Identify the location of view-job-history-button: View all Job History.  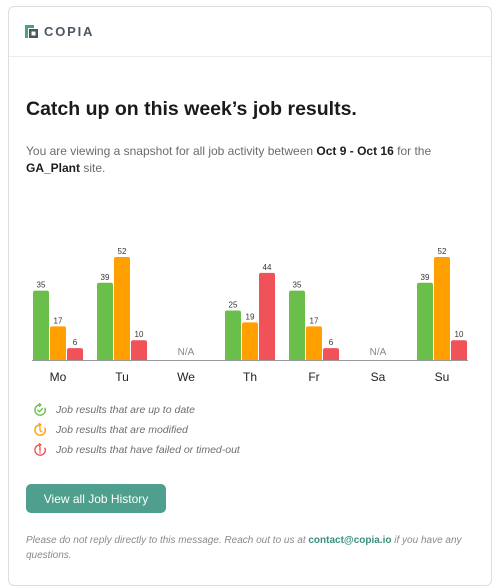
(96, 498).